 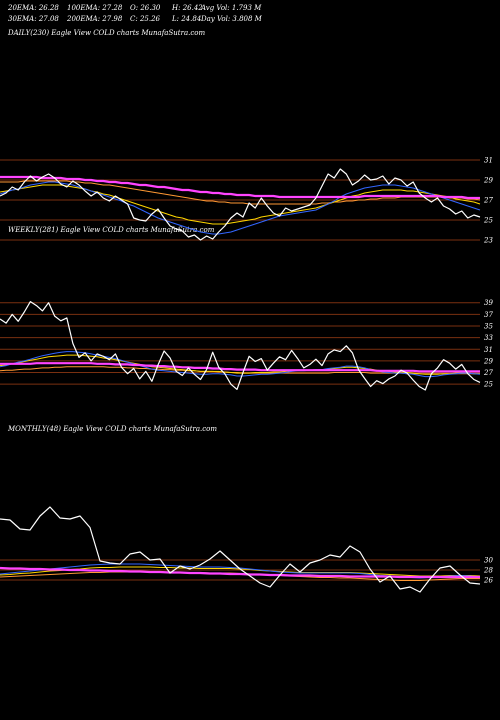 What do you see at coordinates (187, 19) in the screenshot?
I see `low-readout: L: 24.84` at bounding box center [187, 19].